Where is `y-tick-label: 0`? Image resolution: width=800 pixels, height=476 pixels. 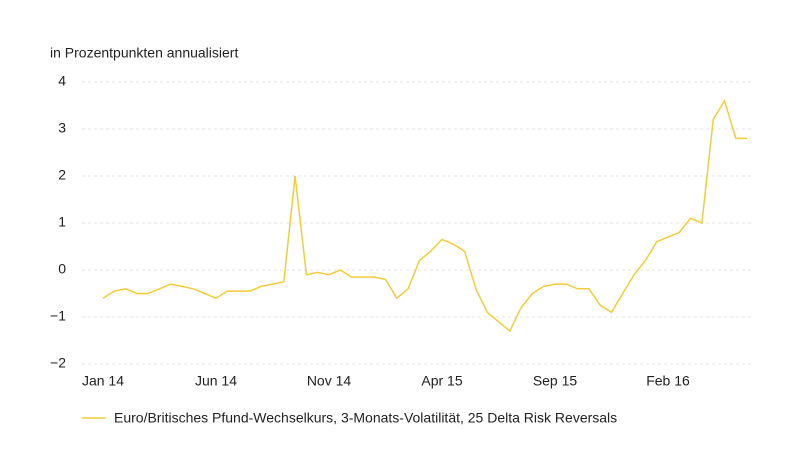
y-tick-label: 0 is located at coordinates (62, 269).